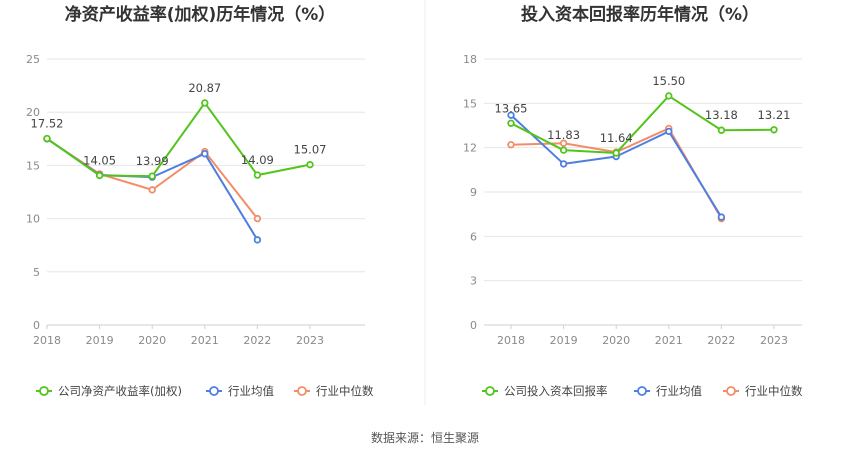 The height and width of the screenshot is (462, 850). I want to click on data-label: 13.99, so click(152, 161).